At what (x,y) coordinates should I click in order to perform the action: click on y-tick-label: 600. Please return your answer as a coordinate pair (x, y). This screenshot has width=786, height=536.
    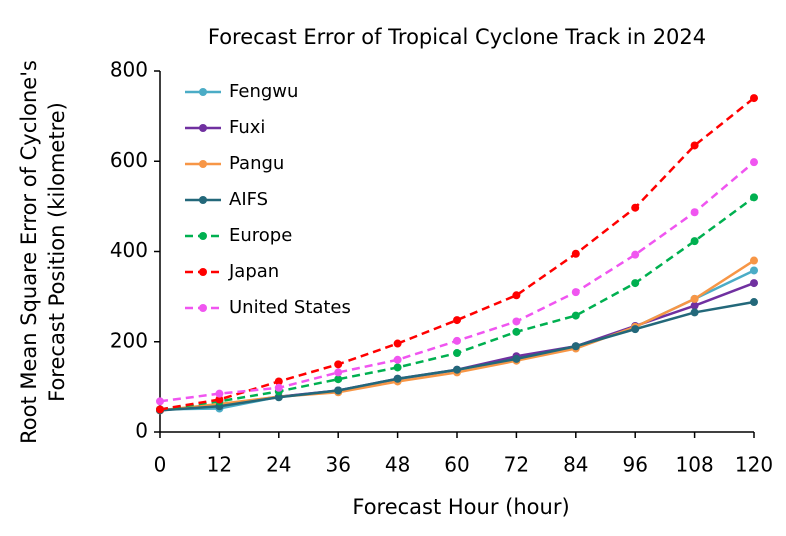
    Looking at the image, I should click on (129, 160).